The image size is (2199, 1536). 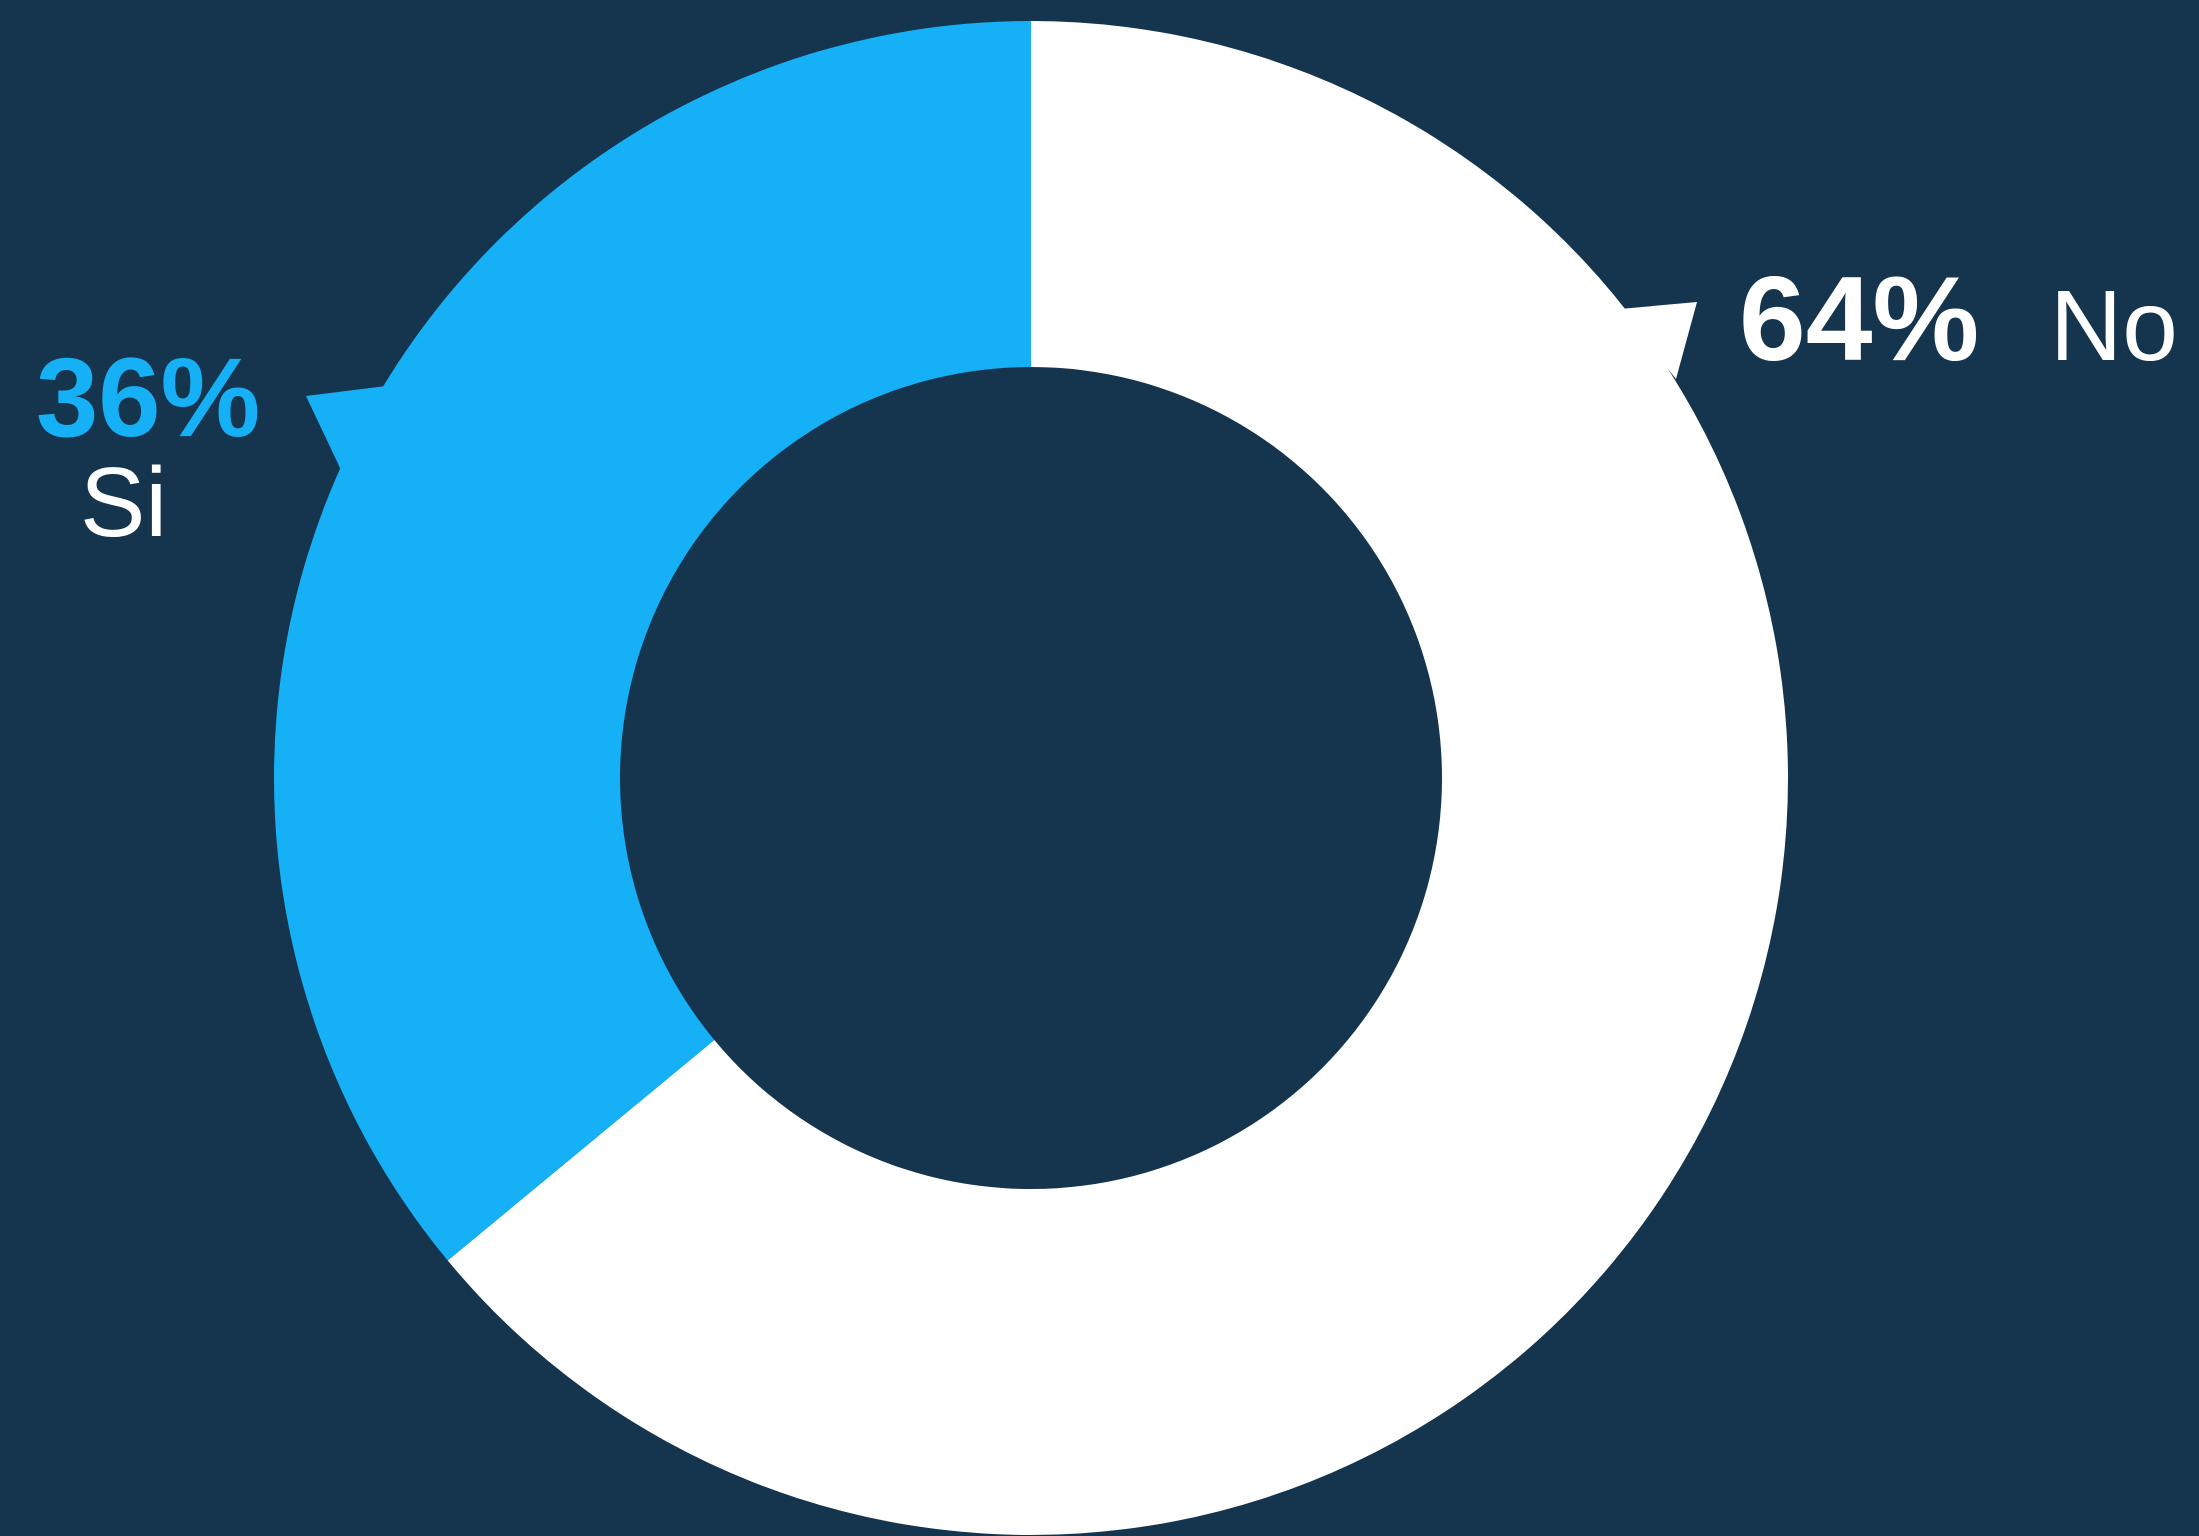 I want to click on value-label: 64%, so click(x=1859, y=319).